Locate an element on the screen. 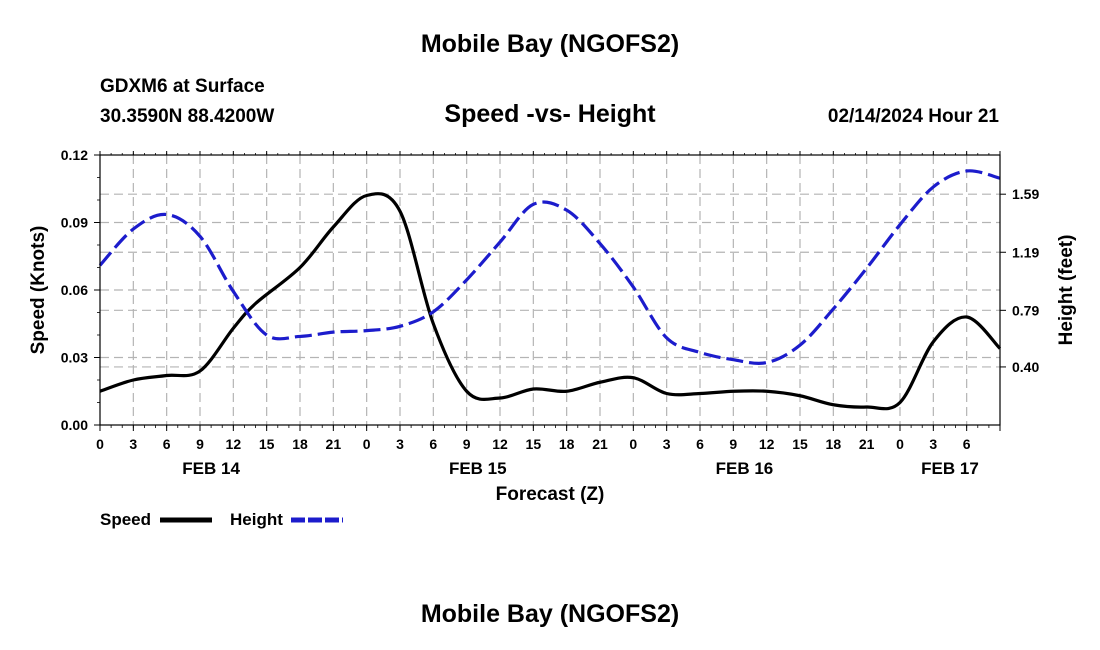 Image resolution: width=1100 pixels, height=650 pixels. y2-axis-label: Height (feet) is located at coordinates (1066, 290).